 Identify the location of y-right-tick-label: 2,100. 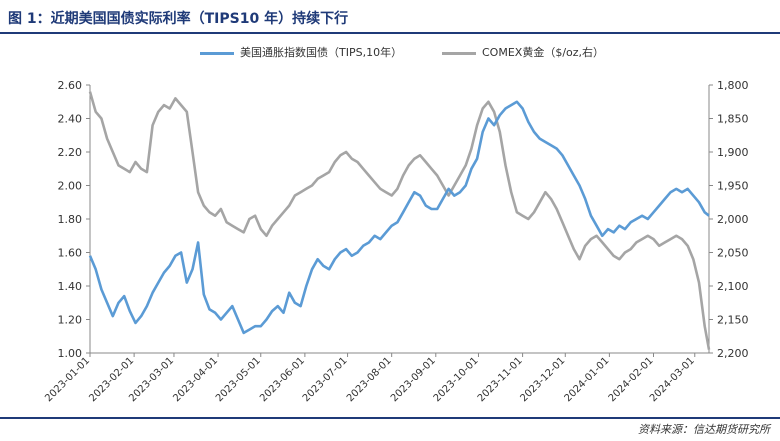
(733, 286).